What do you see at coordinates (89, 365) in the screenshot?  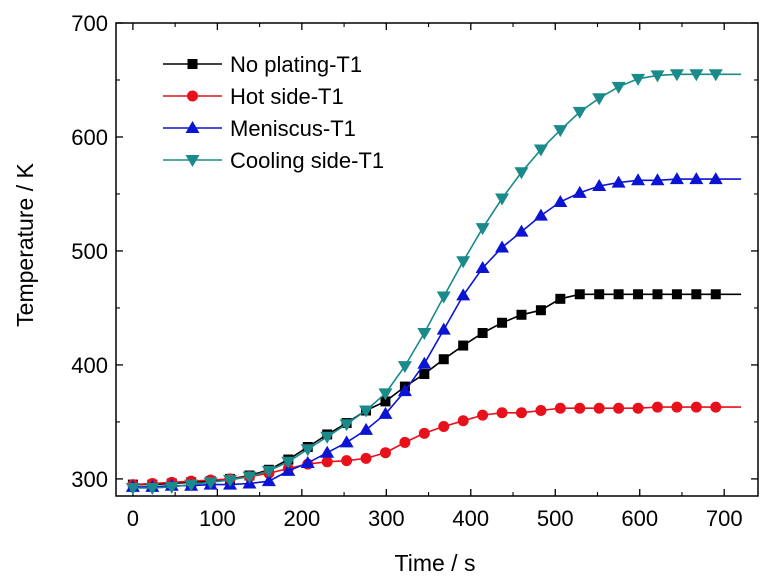 I see `y-tick-label: 400` at bounding box center [89, 365].